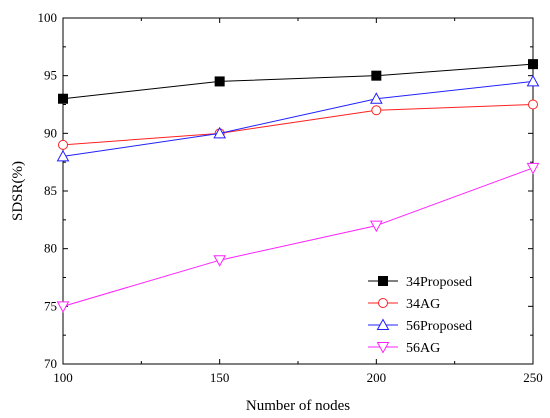 This screenshot has width=550, height=418. What do you see at coordinates (220, 377) in the screenshot?
I see `x-tick-label: 150` at bounding box center [220, 377].